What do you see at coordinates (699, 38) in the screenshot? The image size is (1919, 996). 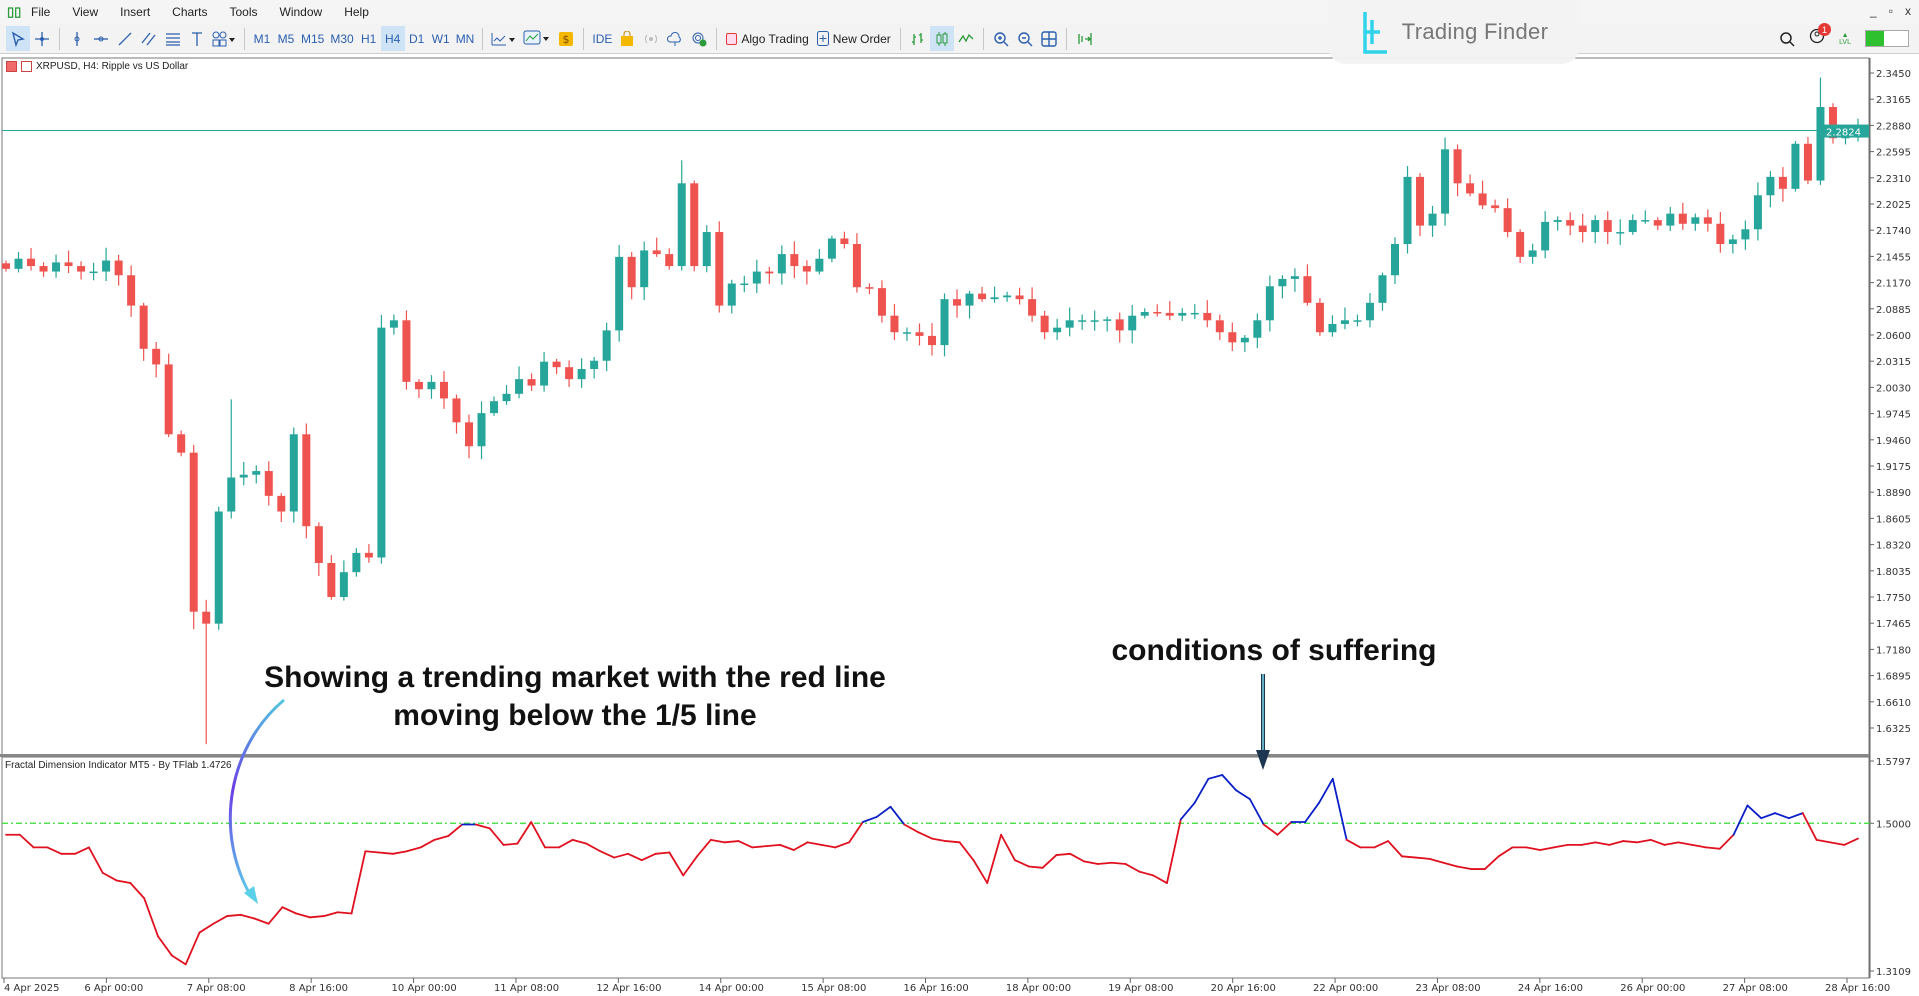 I see `copy-trading-button` at bounding box center [699, 38].